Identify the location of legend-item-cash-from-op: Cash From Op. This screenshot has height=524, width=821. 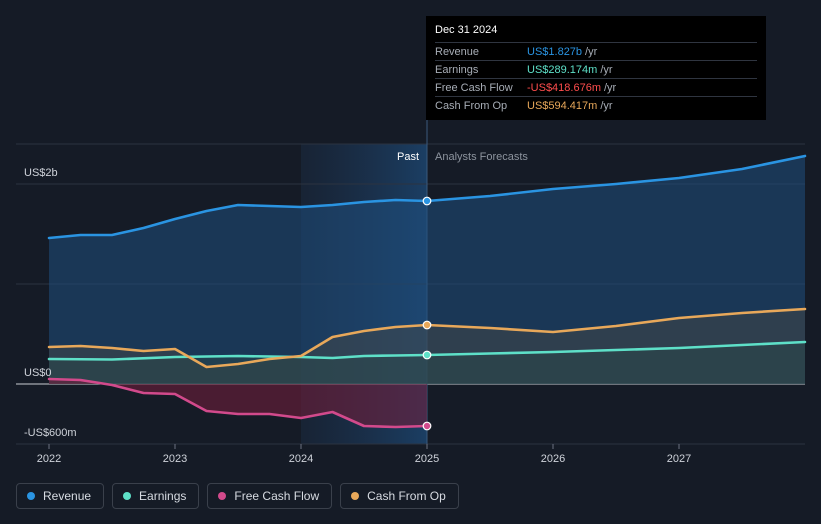
(399, 496).